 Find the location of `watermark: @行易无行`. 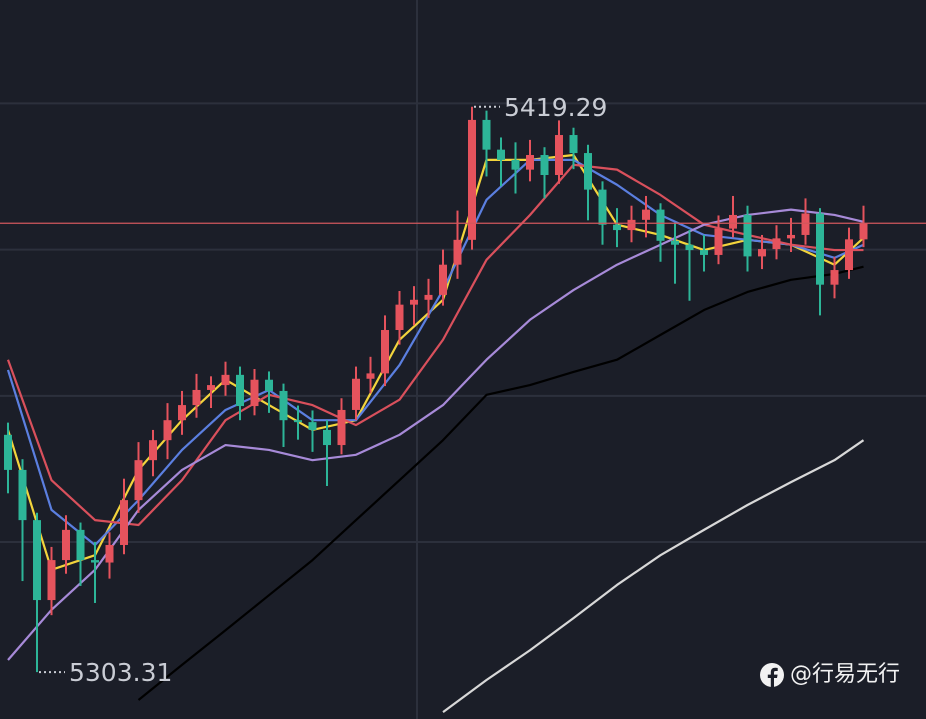

watermark: @行易无行 is located at coordinates (830, 675).